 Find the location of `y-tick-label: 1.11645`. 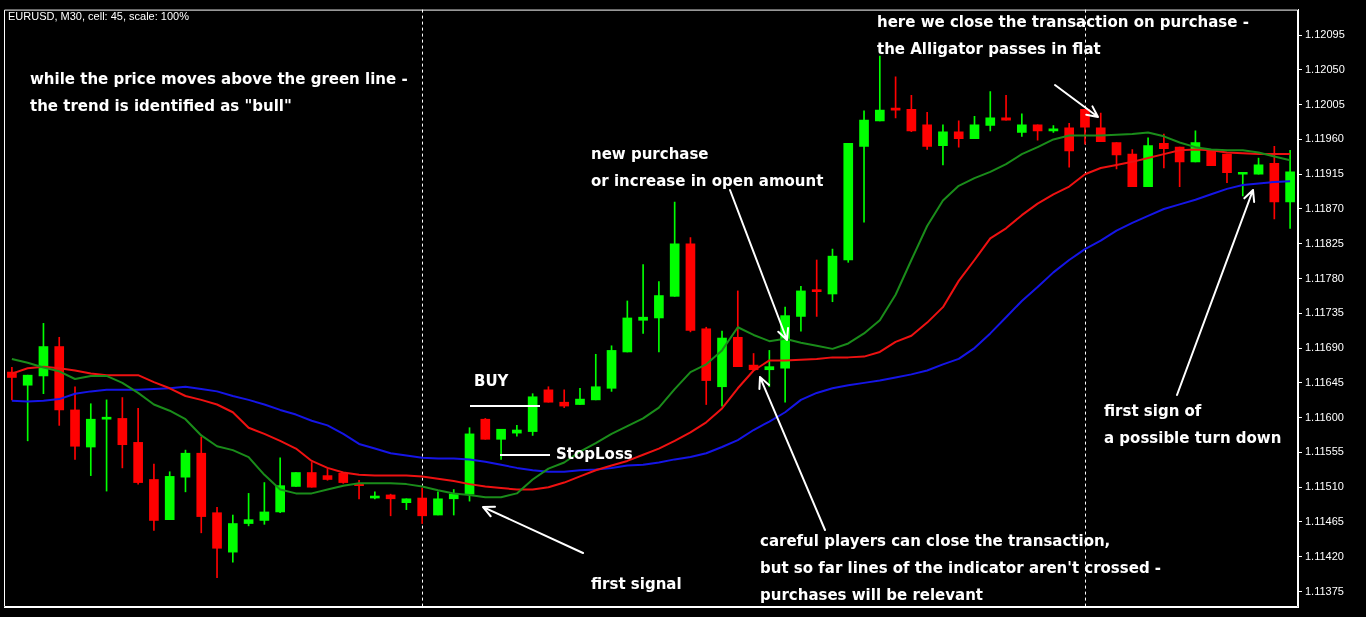

y-tick-label: 1.11645 is located at coordinates (1324, 381).